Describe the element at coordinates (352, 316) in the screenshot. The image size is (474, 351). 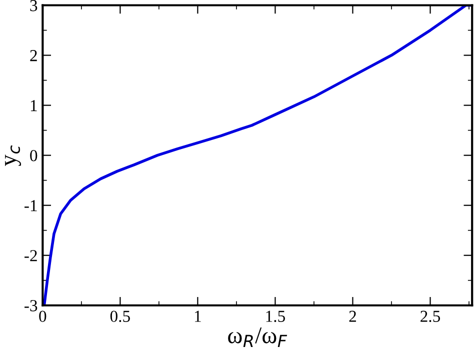
I see `x-tick-label: 2` at that location.